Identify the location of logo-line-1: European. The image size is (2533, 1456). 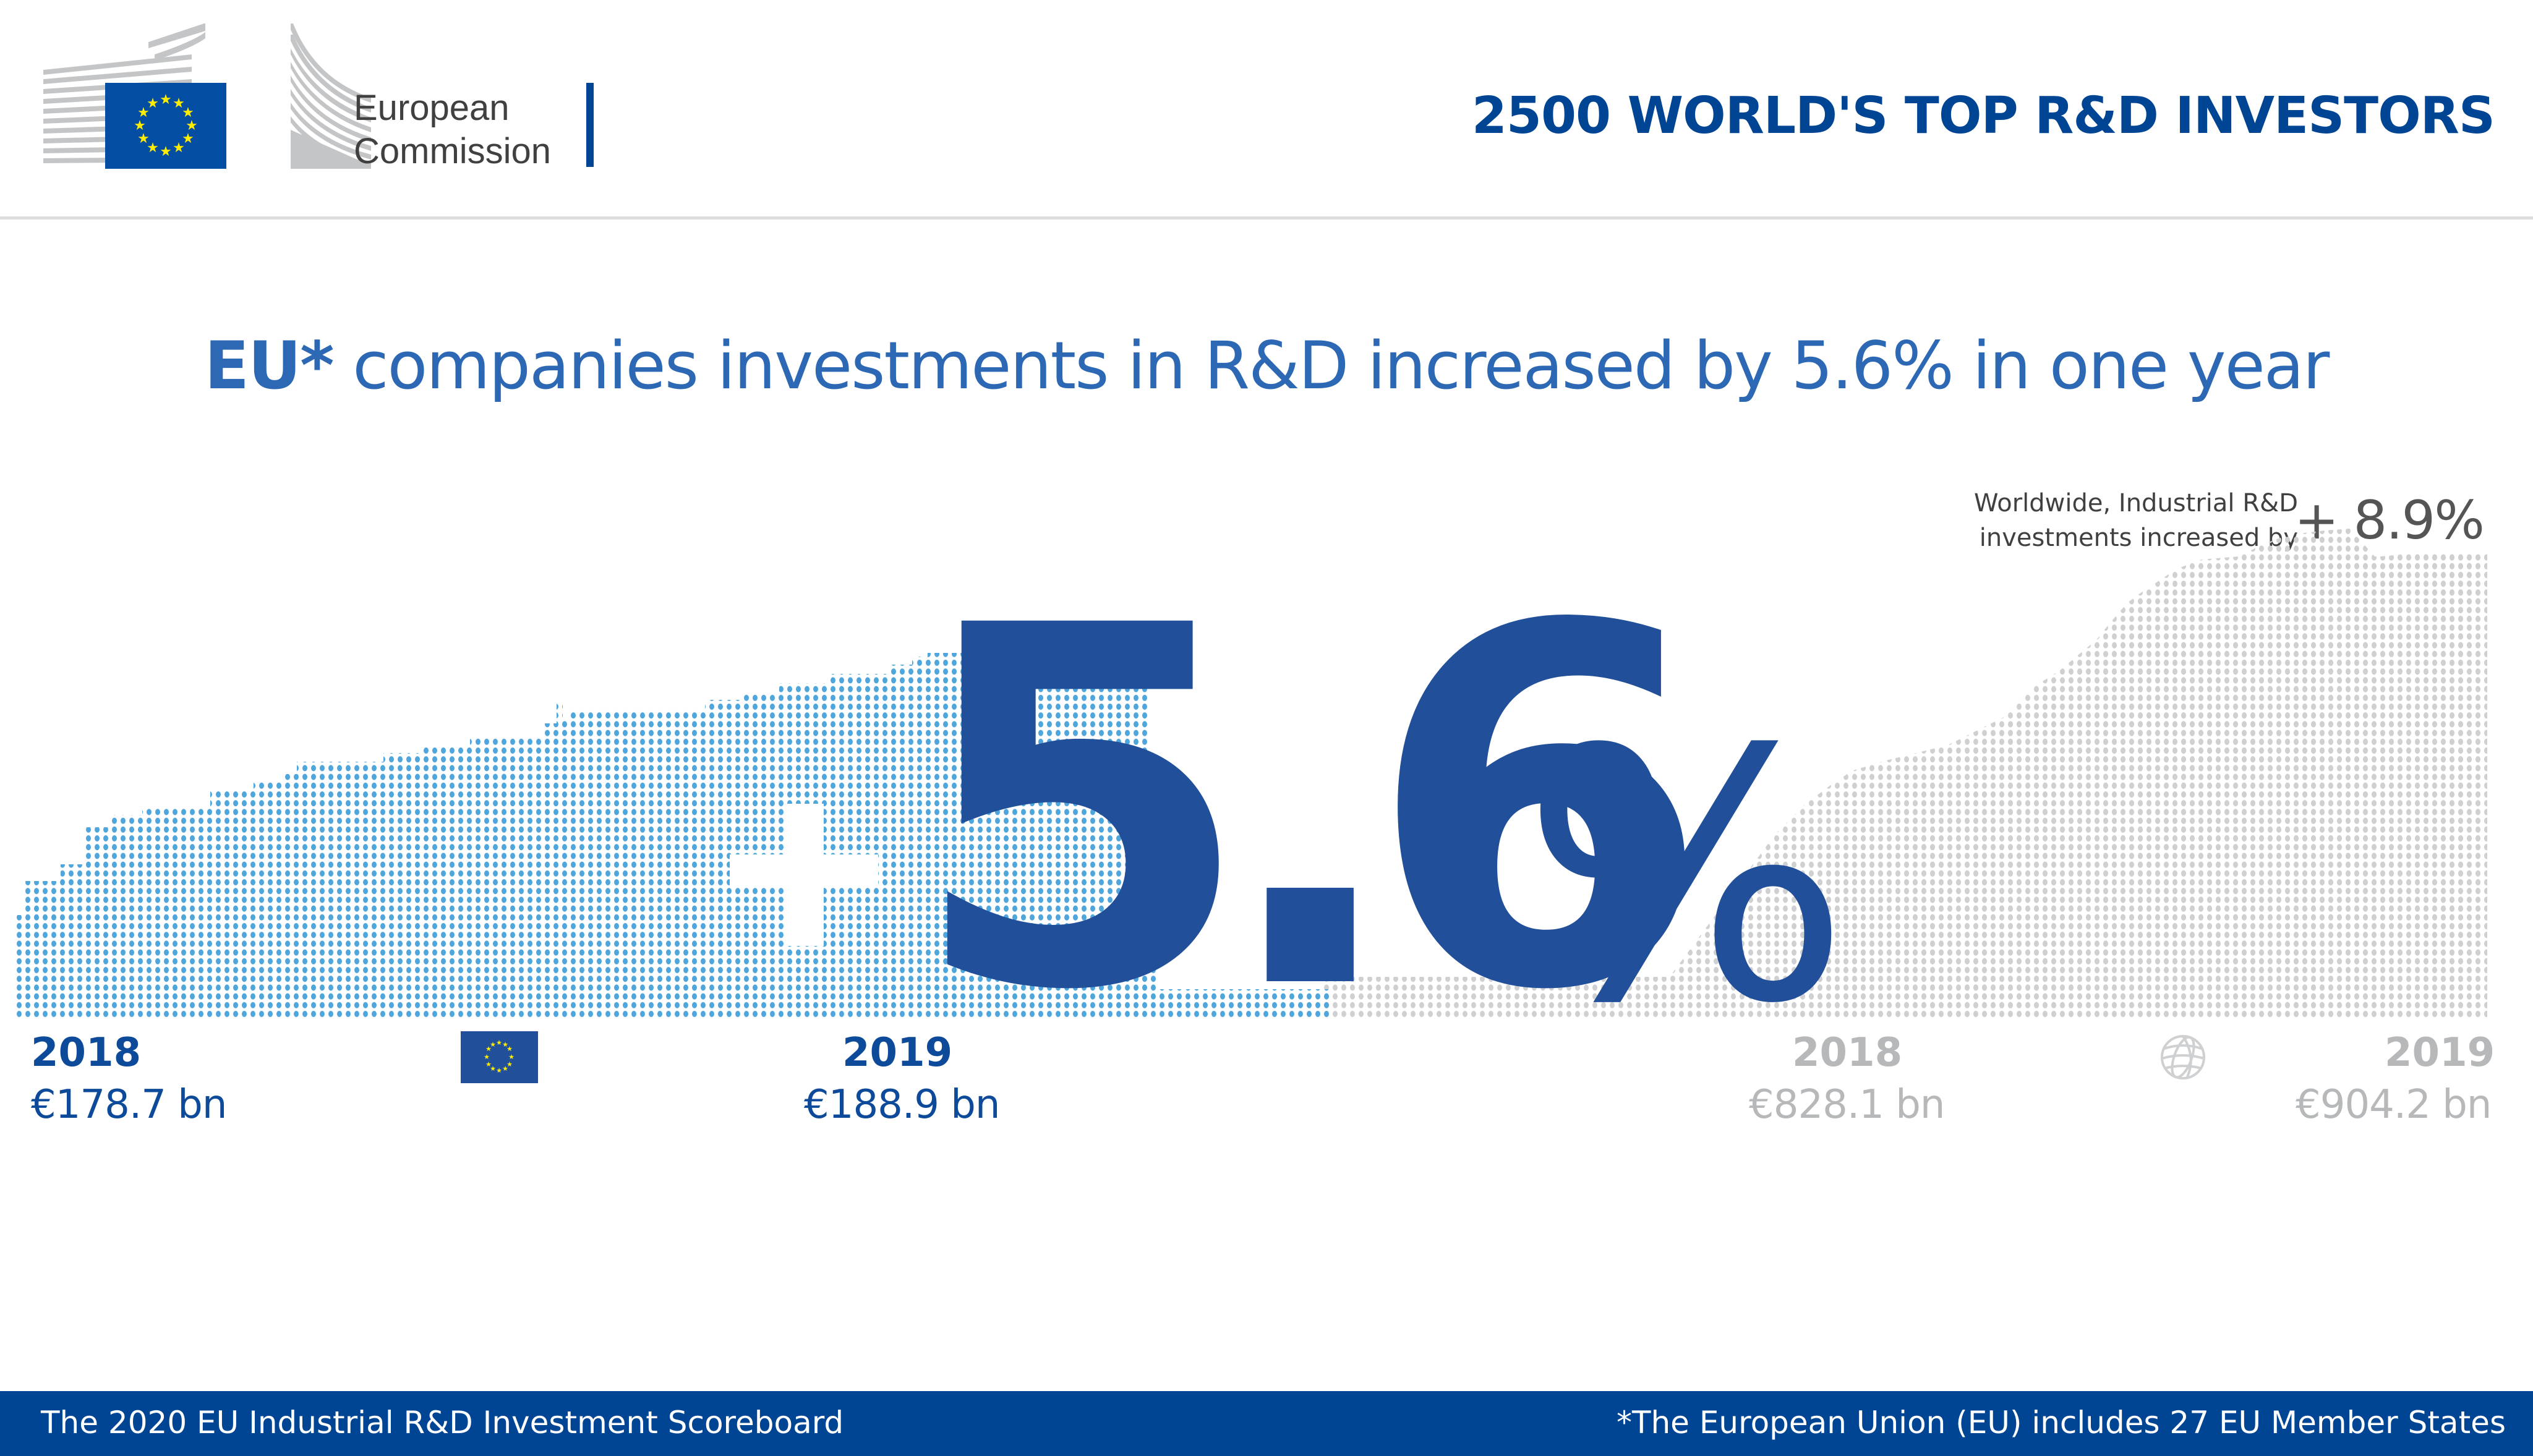
(432, 108).